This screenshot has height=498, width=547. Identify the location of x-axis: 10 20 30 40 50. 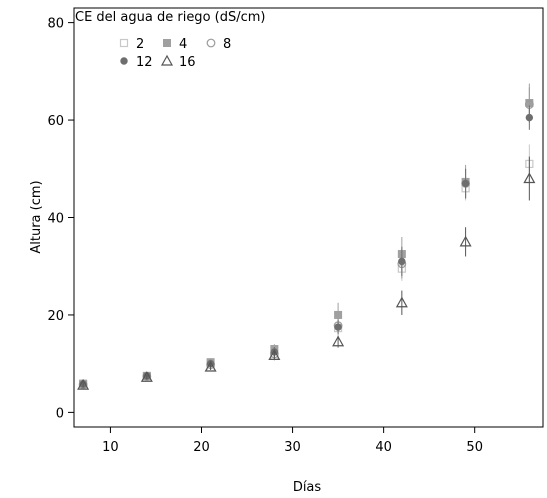
(292, 441).